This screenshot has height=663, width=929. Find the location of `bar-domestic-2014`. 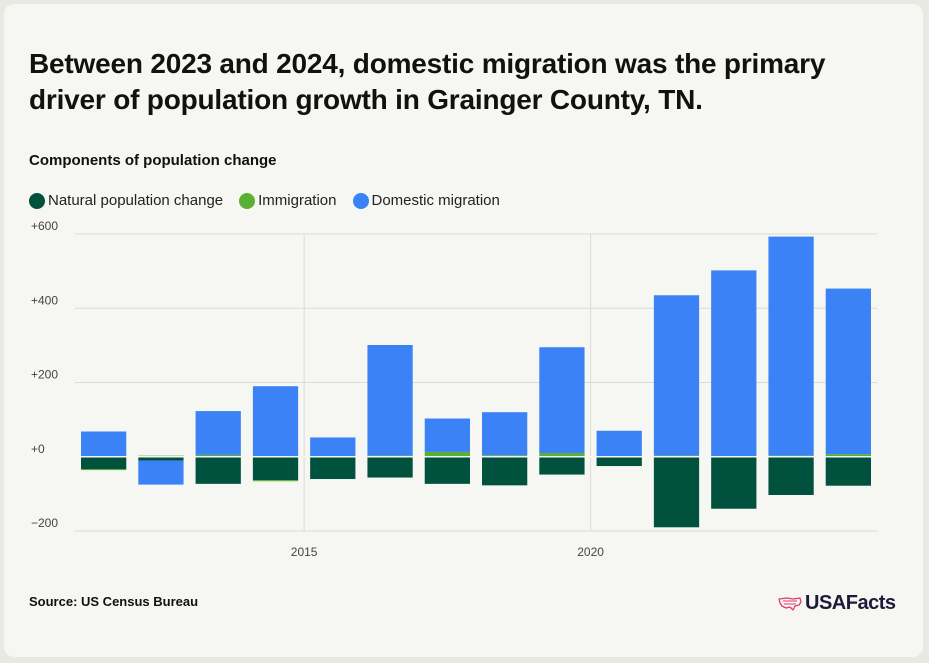

bar-domestic-2014 is located at coordinates (275, 421).